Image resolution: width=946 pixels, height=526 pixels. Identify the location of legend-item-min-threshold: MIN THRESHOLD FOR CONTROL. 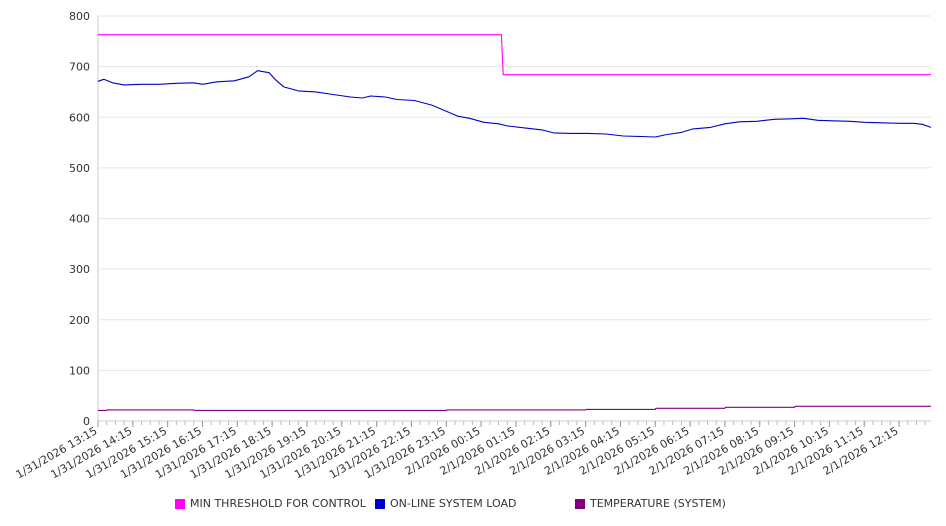
(270, 503).